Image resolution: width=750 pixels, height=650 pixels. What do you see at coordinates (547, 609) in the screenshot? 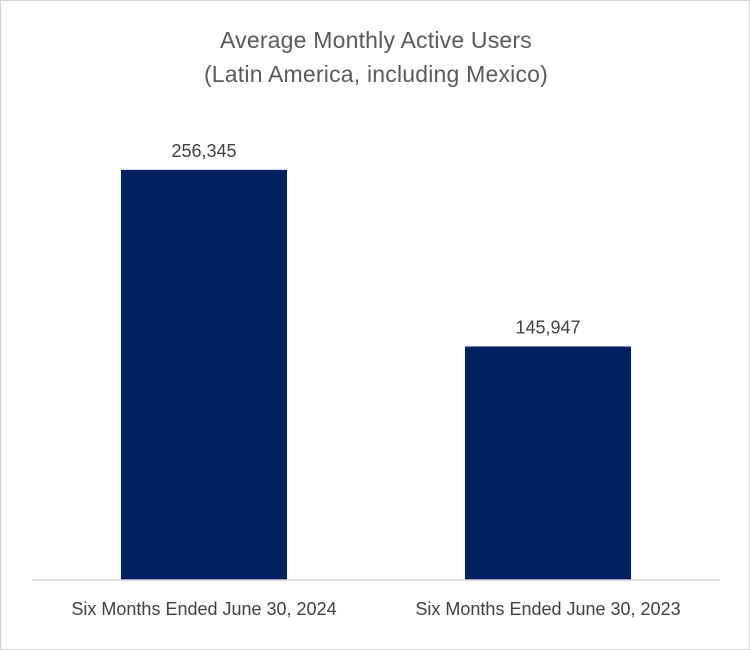
I see `category-label-2: Six Months Ended June 30, 2023` at bounding box center [547, 609].